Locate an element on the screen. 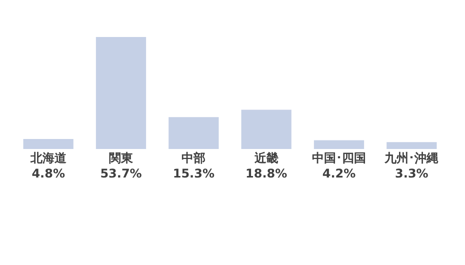 Image resolution: width=465 pixels, height=265 pixels. x-tick-label: 中部 is located at coordinates (194, 158).